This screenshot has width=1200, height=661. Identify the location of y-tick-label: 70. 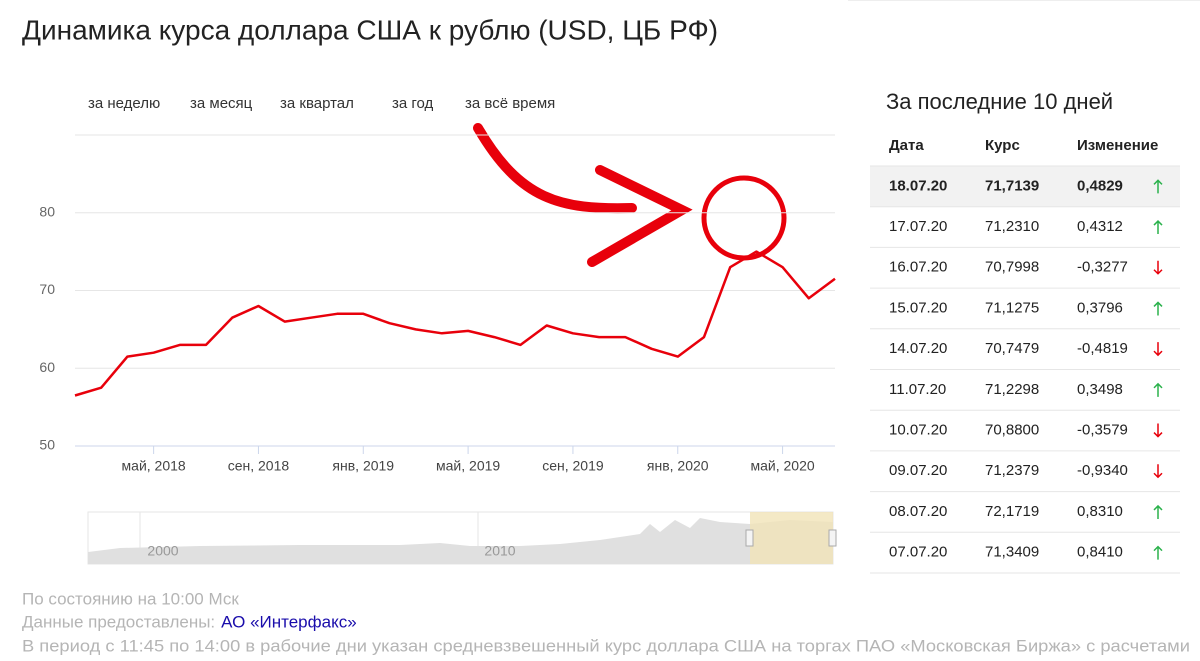
(47, 289).